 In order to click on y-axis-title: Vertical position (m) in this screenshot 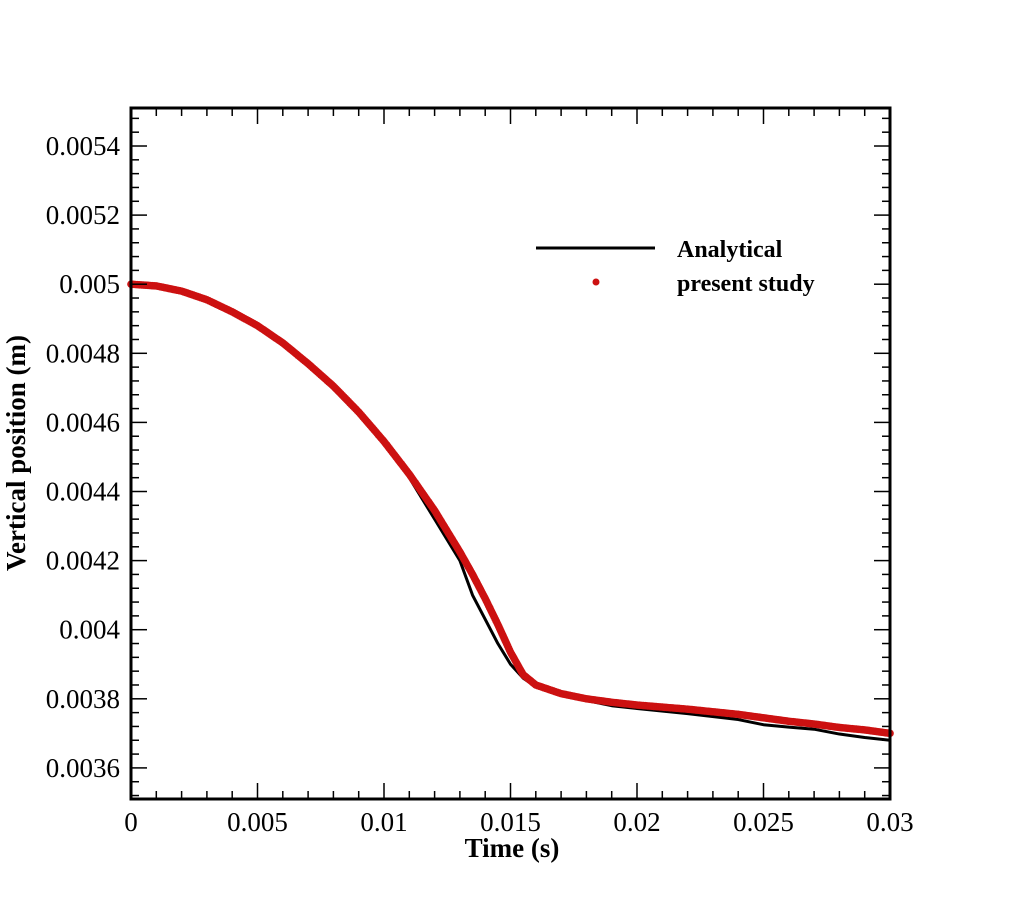, I will do `click(16, 453)`.